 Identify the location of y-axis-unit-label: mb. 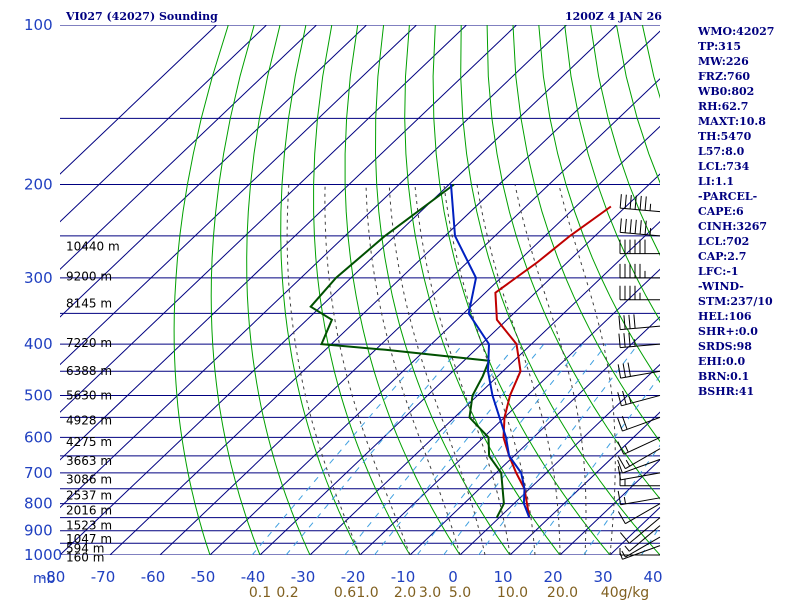
(44, 579).